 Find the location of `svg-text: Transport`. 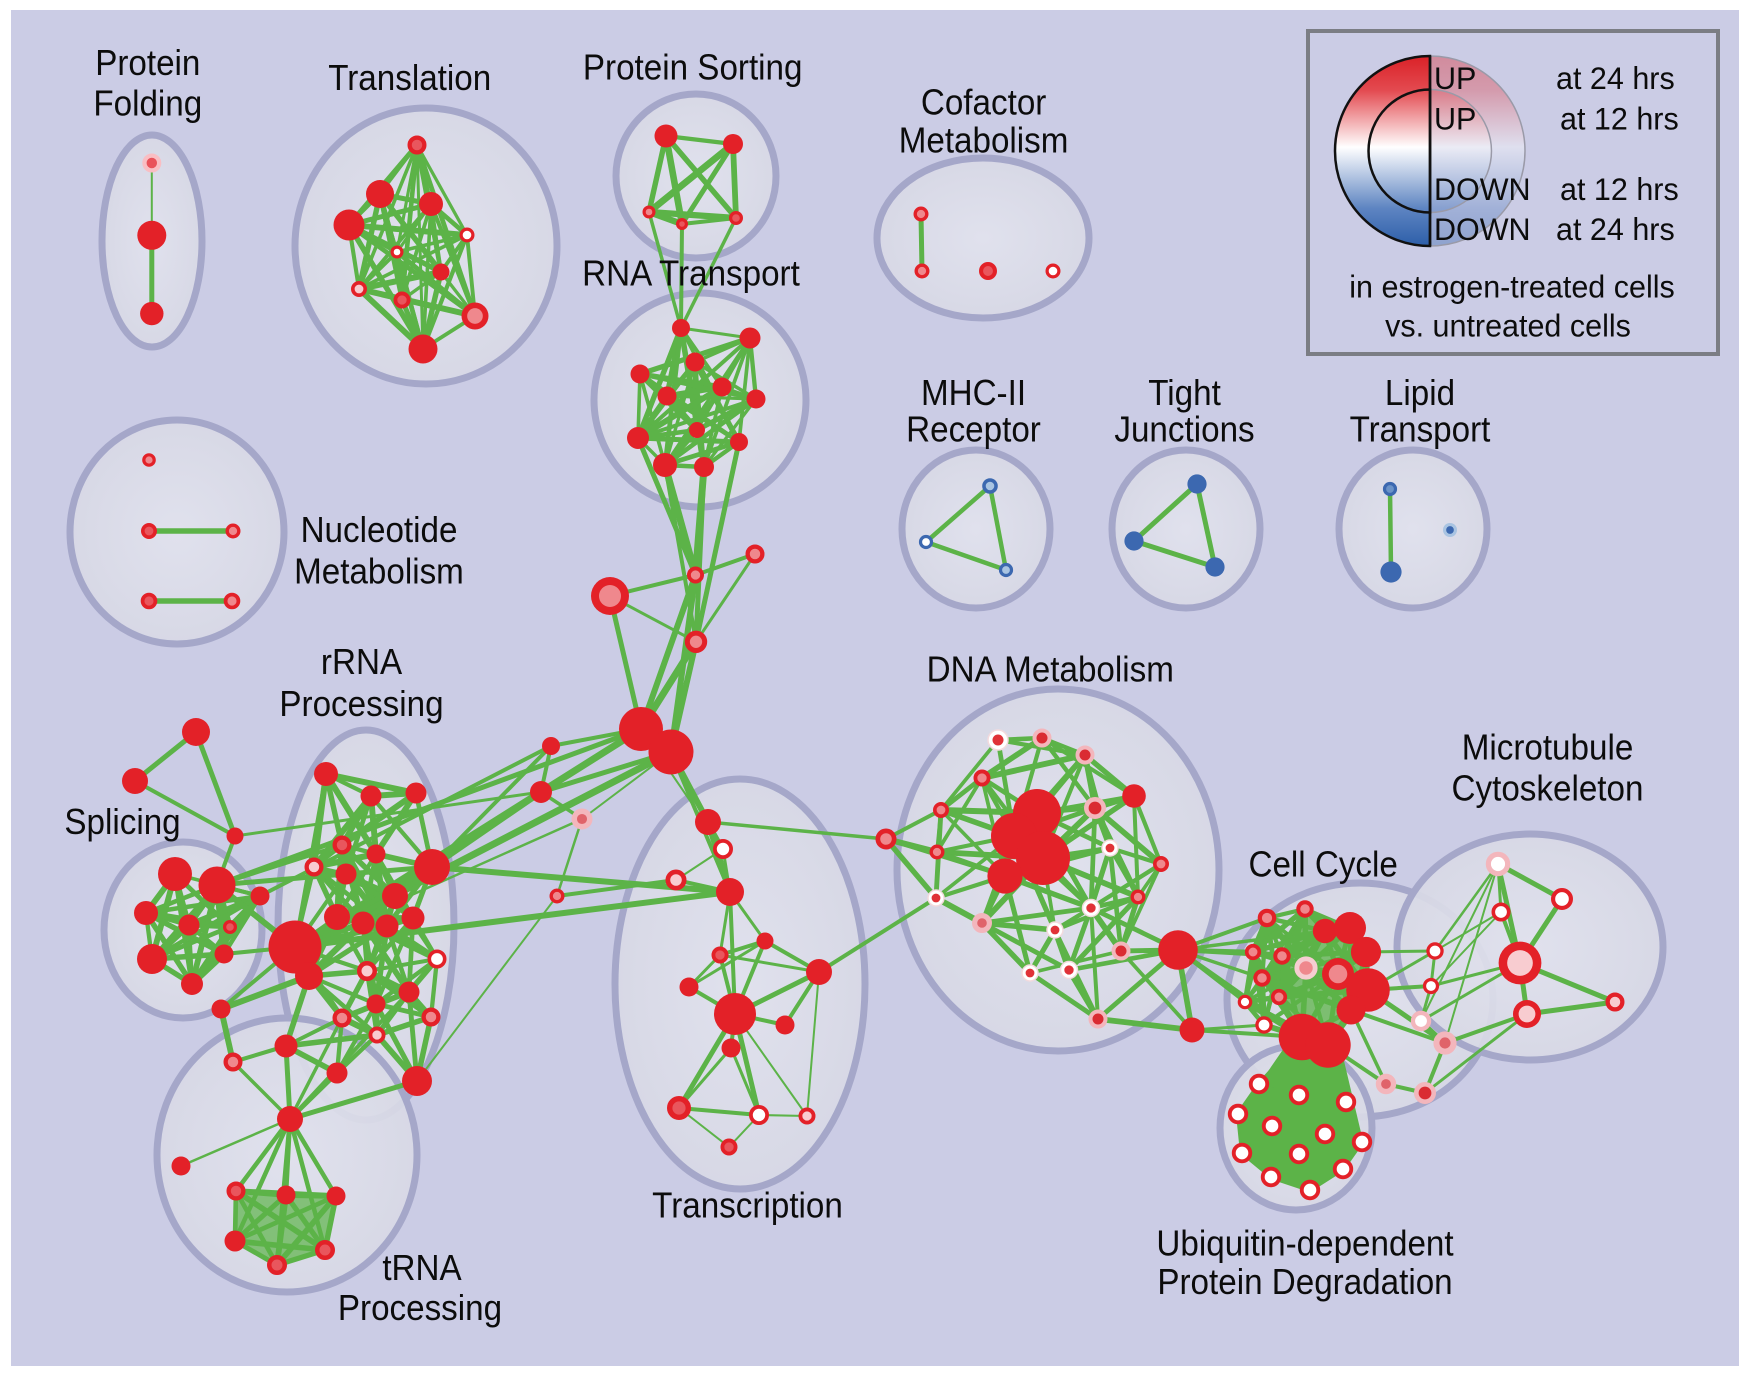

svg-text: Transport is located at coordinates (1420, 429).